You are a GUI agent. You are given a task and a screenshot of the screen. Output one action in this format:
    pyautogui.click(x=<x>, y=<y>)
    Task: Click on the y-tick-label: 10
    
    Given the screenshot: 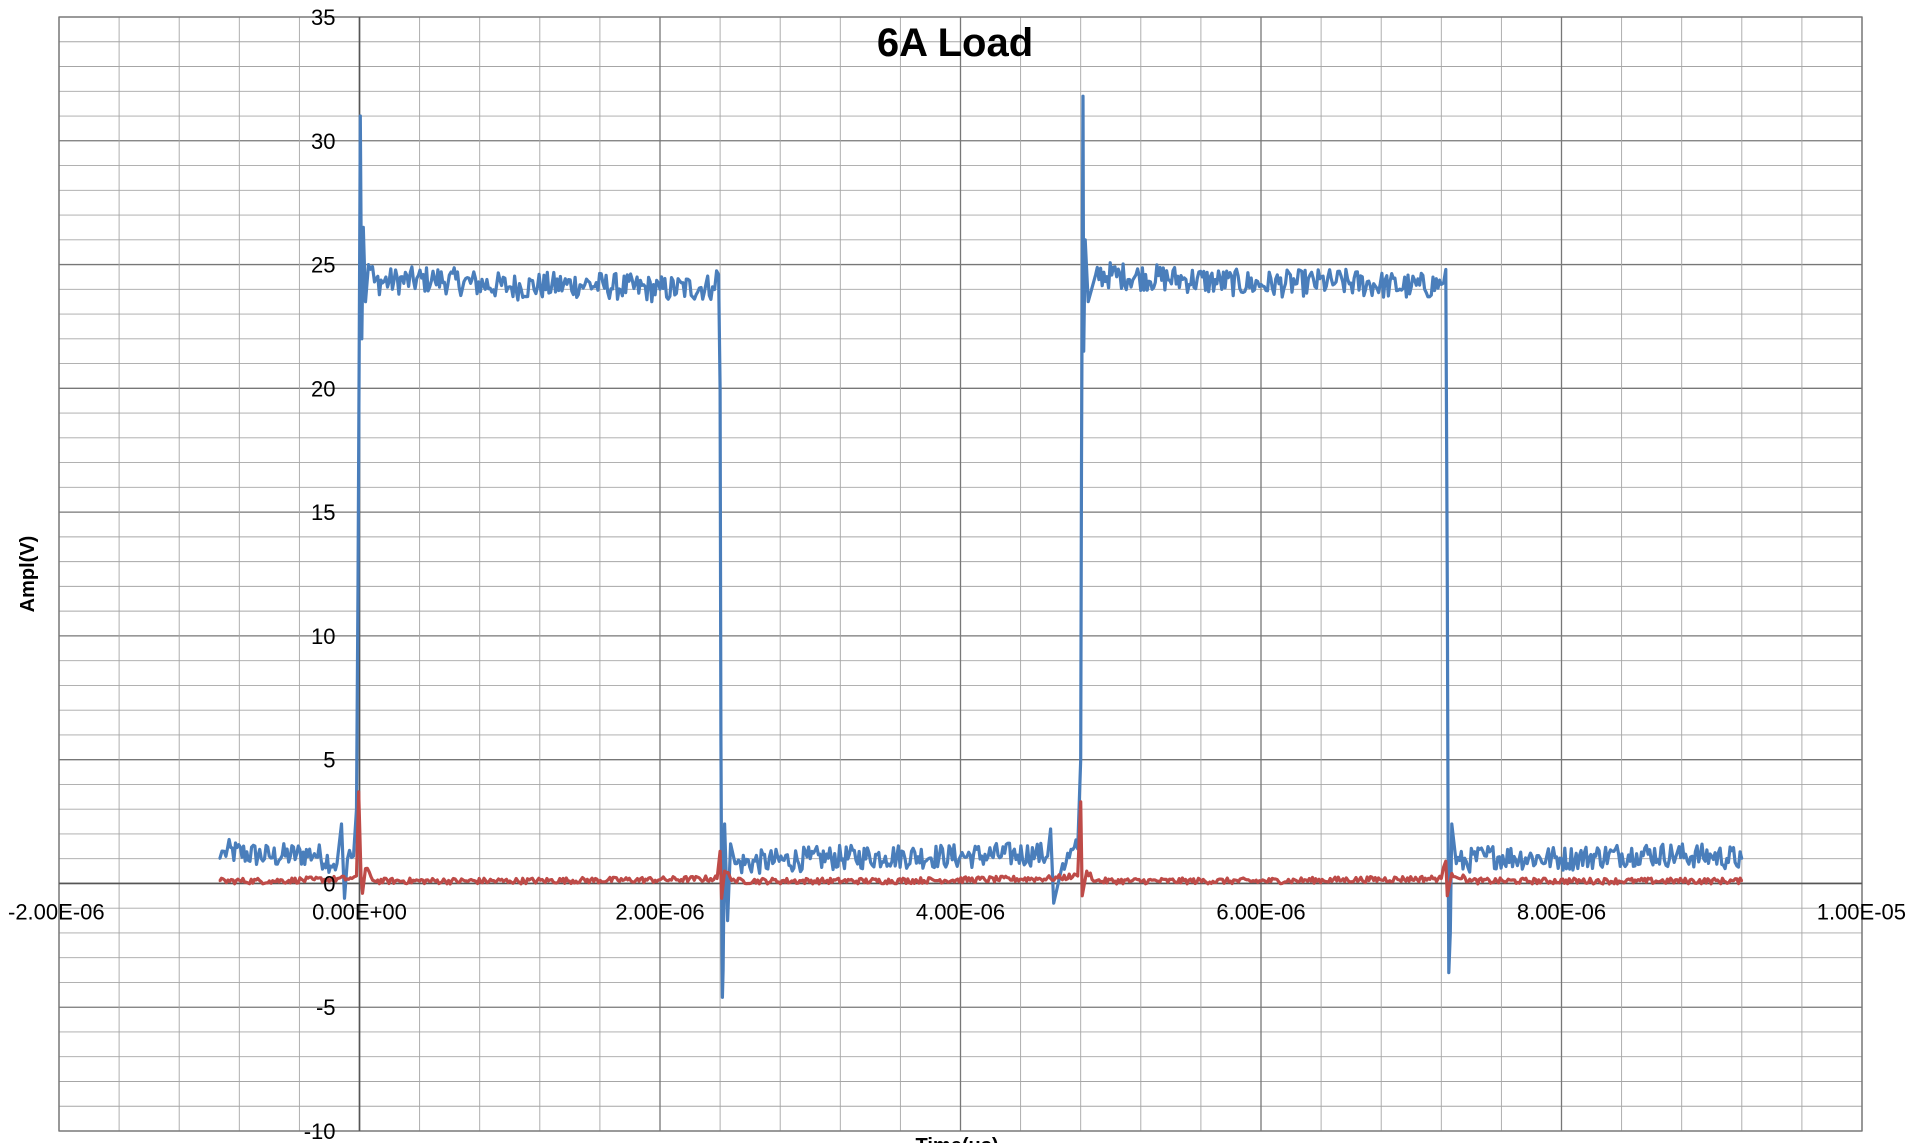 What is the action you would take?
    pyautogui.click(x=323, y=636)
    